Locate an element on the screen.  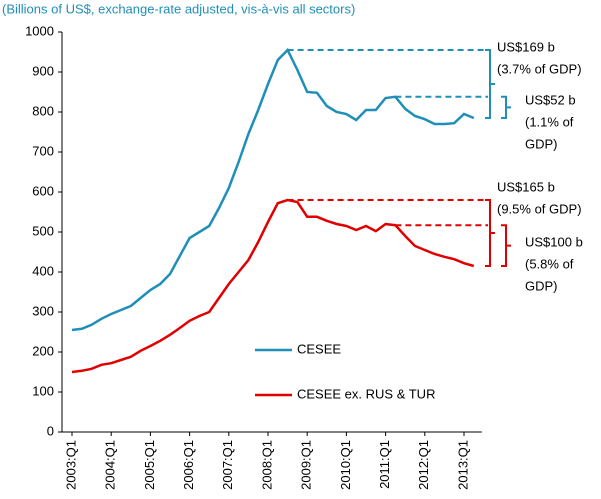
x-tick-label: 2011:Q1 is located at coordinates (384, 464).